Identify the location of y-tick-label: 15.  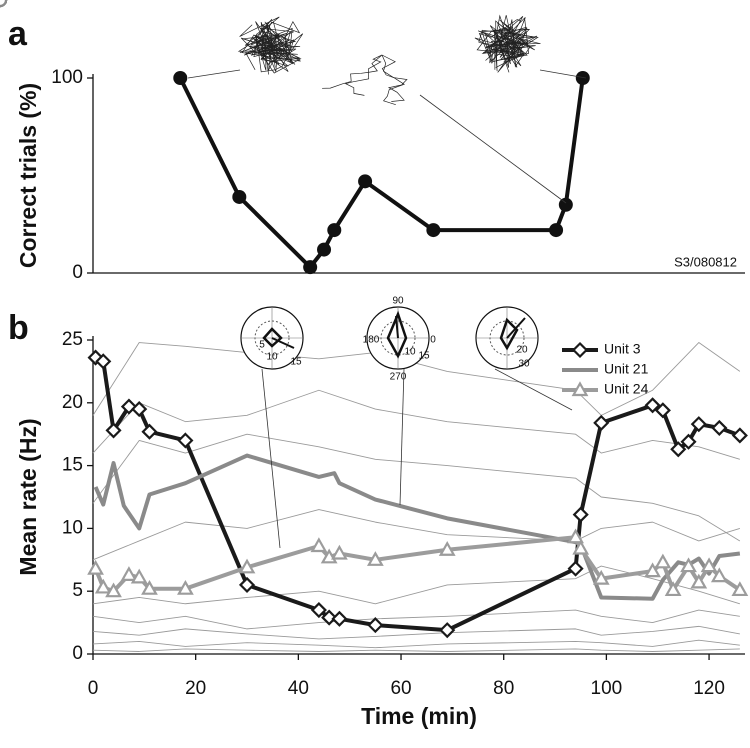
(72, 465).